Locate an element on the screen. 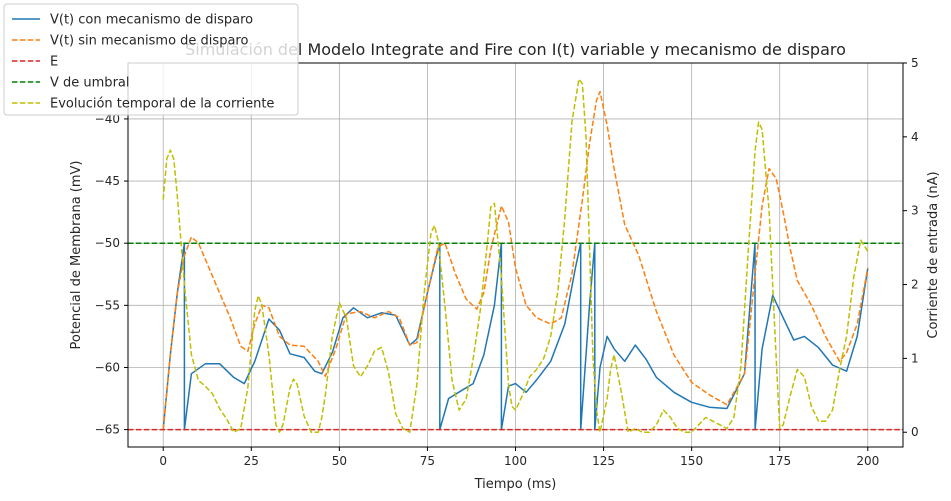  x-tick-label: 175 is located at coordinates (779, 461).